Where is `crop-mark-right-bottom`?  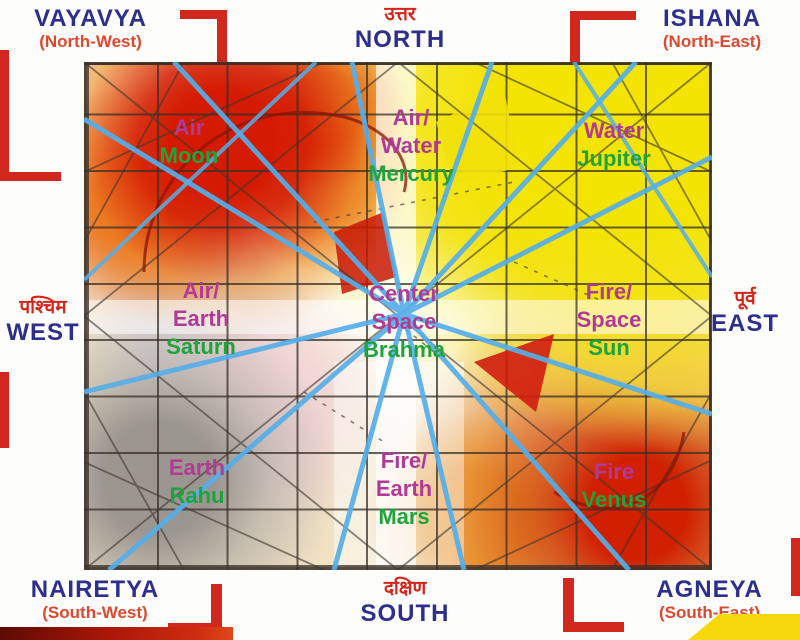 crop-mark-right-bottom is located at coordinates (795, 567).